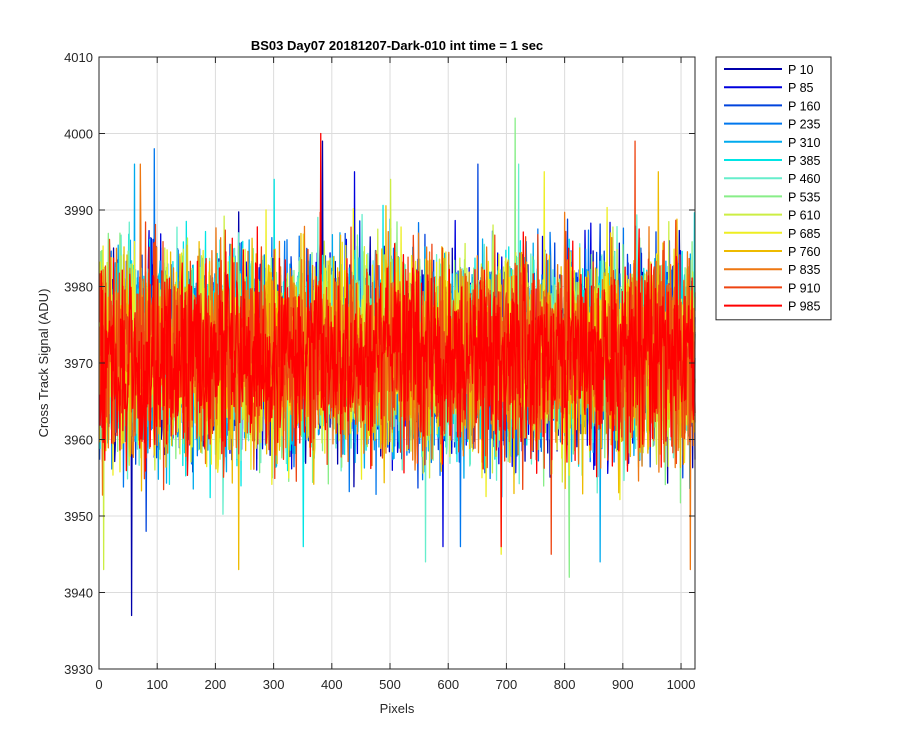 This screenshot has height=755, width=900. Describe the element at coordinates (78, 440) in the screenshot. I see `y-tick-label: 3960` at that location.